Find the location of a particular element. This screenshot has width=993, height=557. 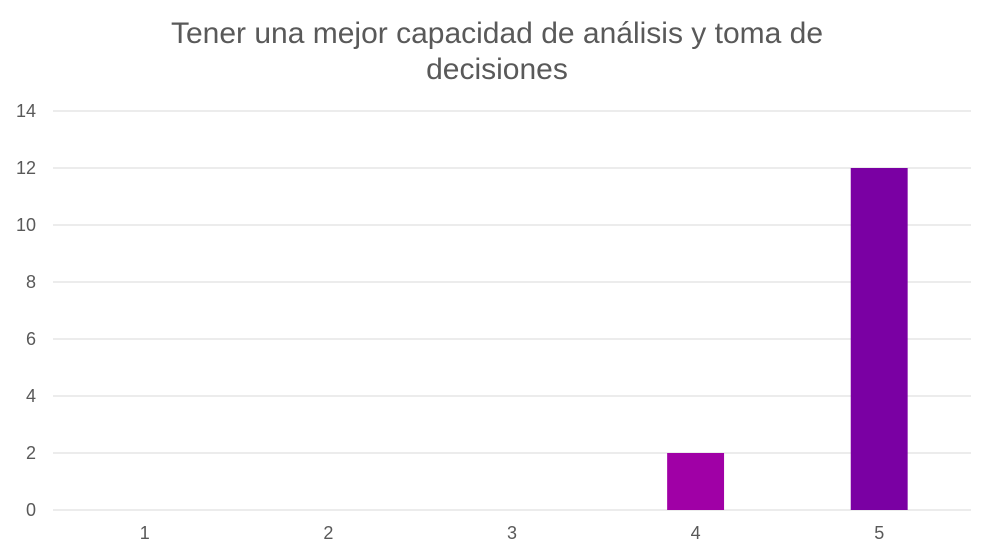

y-tick-label-14: 14 is located at coordinates (26, 111).